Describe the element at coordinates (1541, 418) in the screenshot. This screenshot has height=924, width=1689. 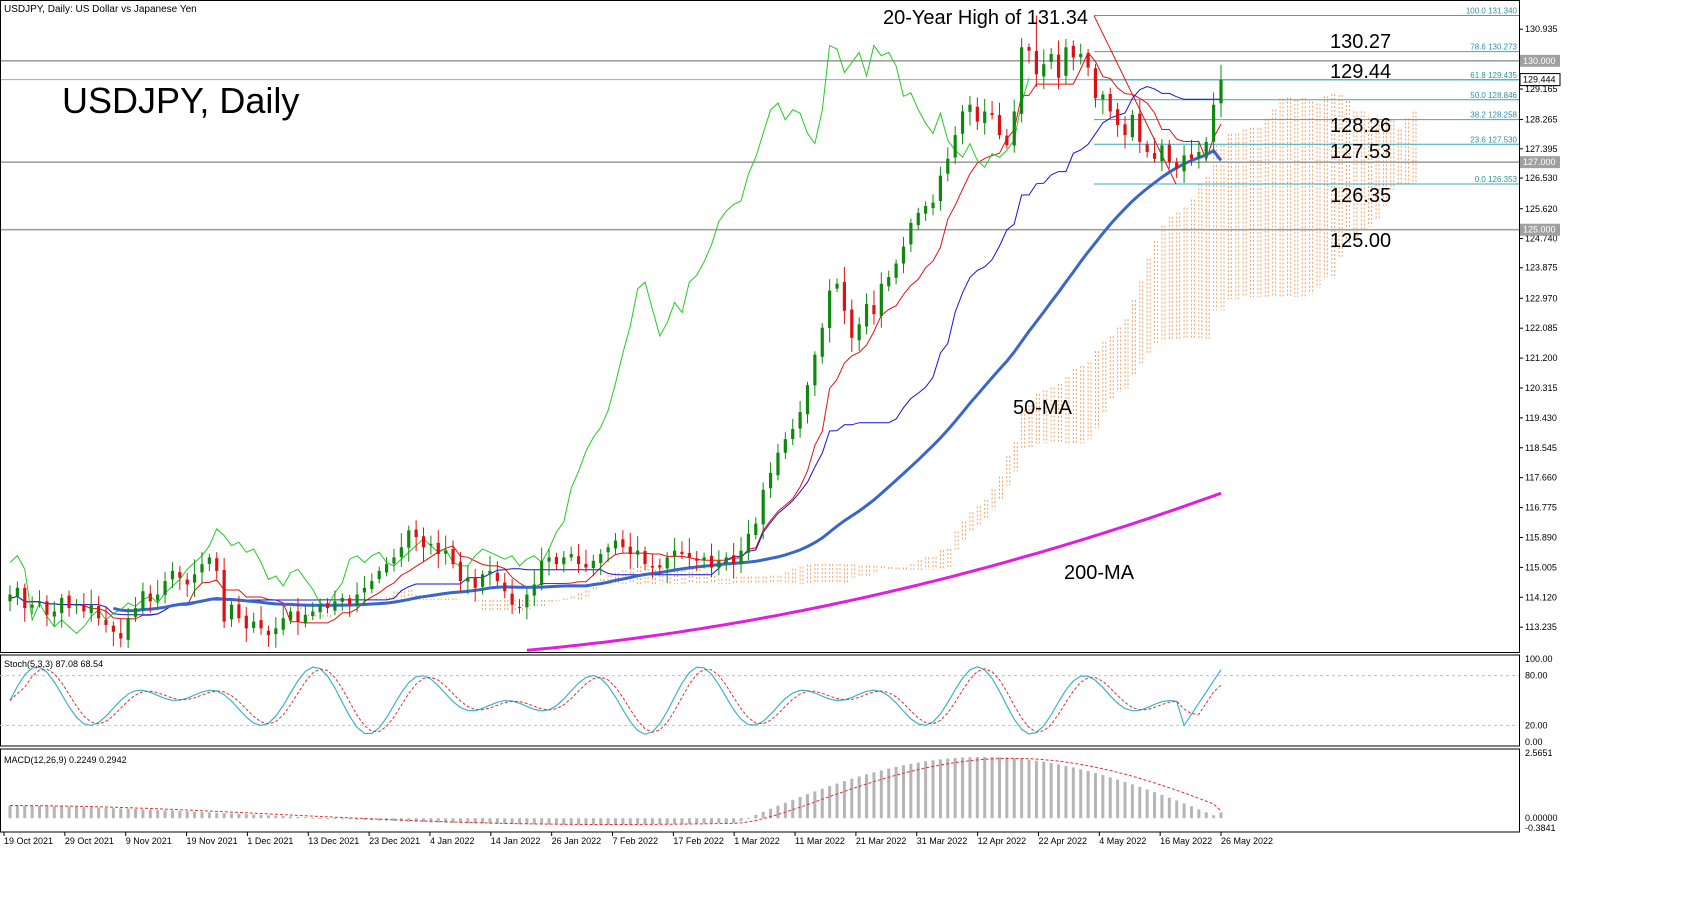
I see `price-axis-tick-label: 119.430` at that location.